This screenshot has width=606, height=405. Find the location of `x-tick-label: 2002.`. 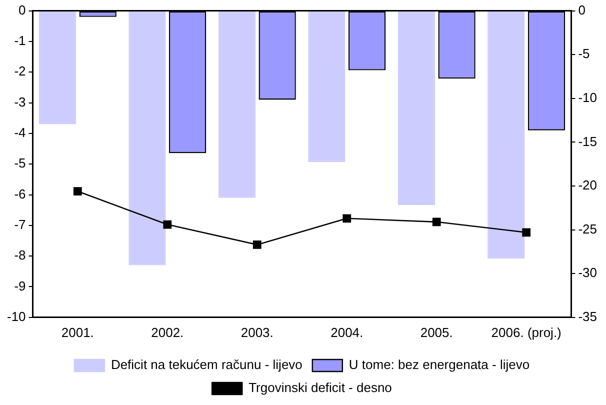

x-tick-label: 2002. is located at coordinates (167, 332).